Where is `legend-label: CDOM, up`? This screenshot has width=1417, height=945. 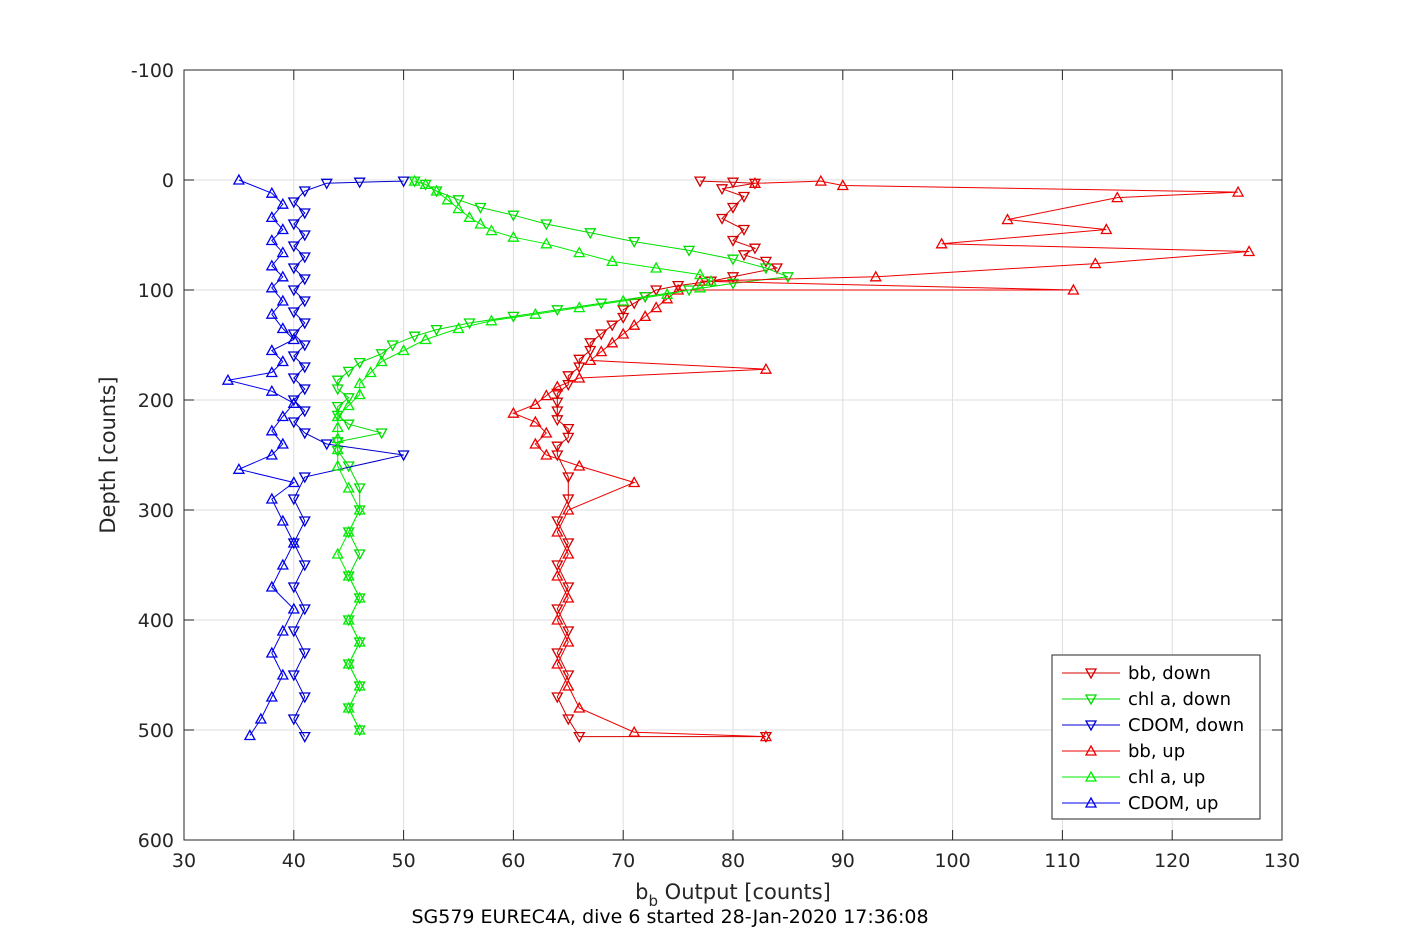 legend-label: CDOM, up is located at coordinates (1173, 803).